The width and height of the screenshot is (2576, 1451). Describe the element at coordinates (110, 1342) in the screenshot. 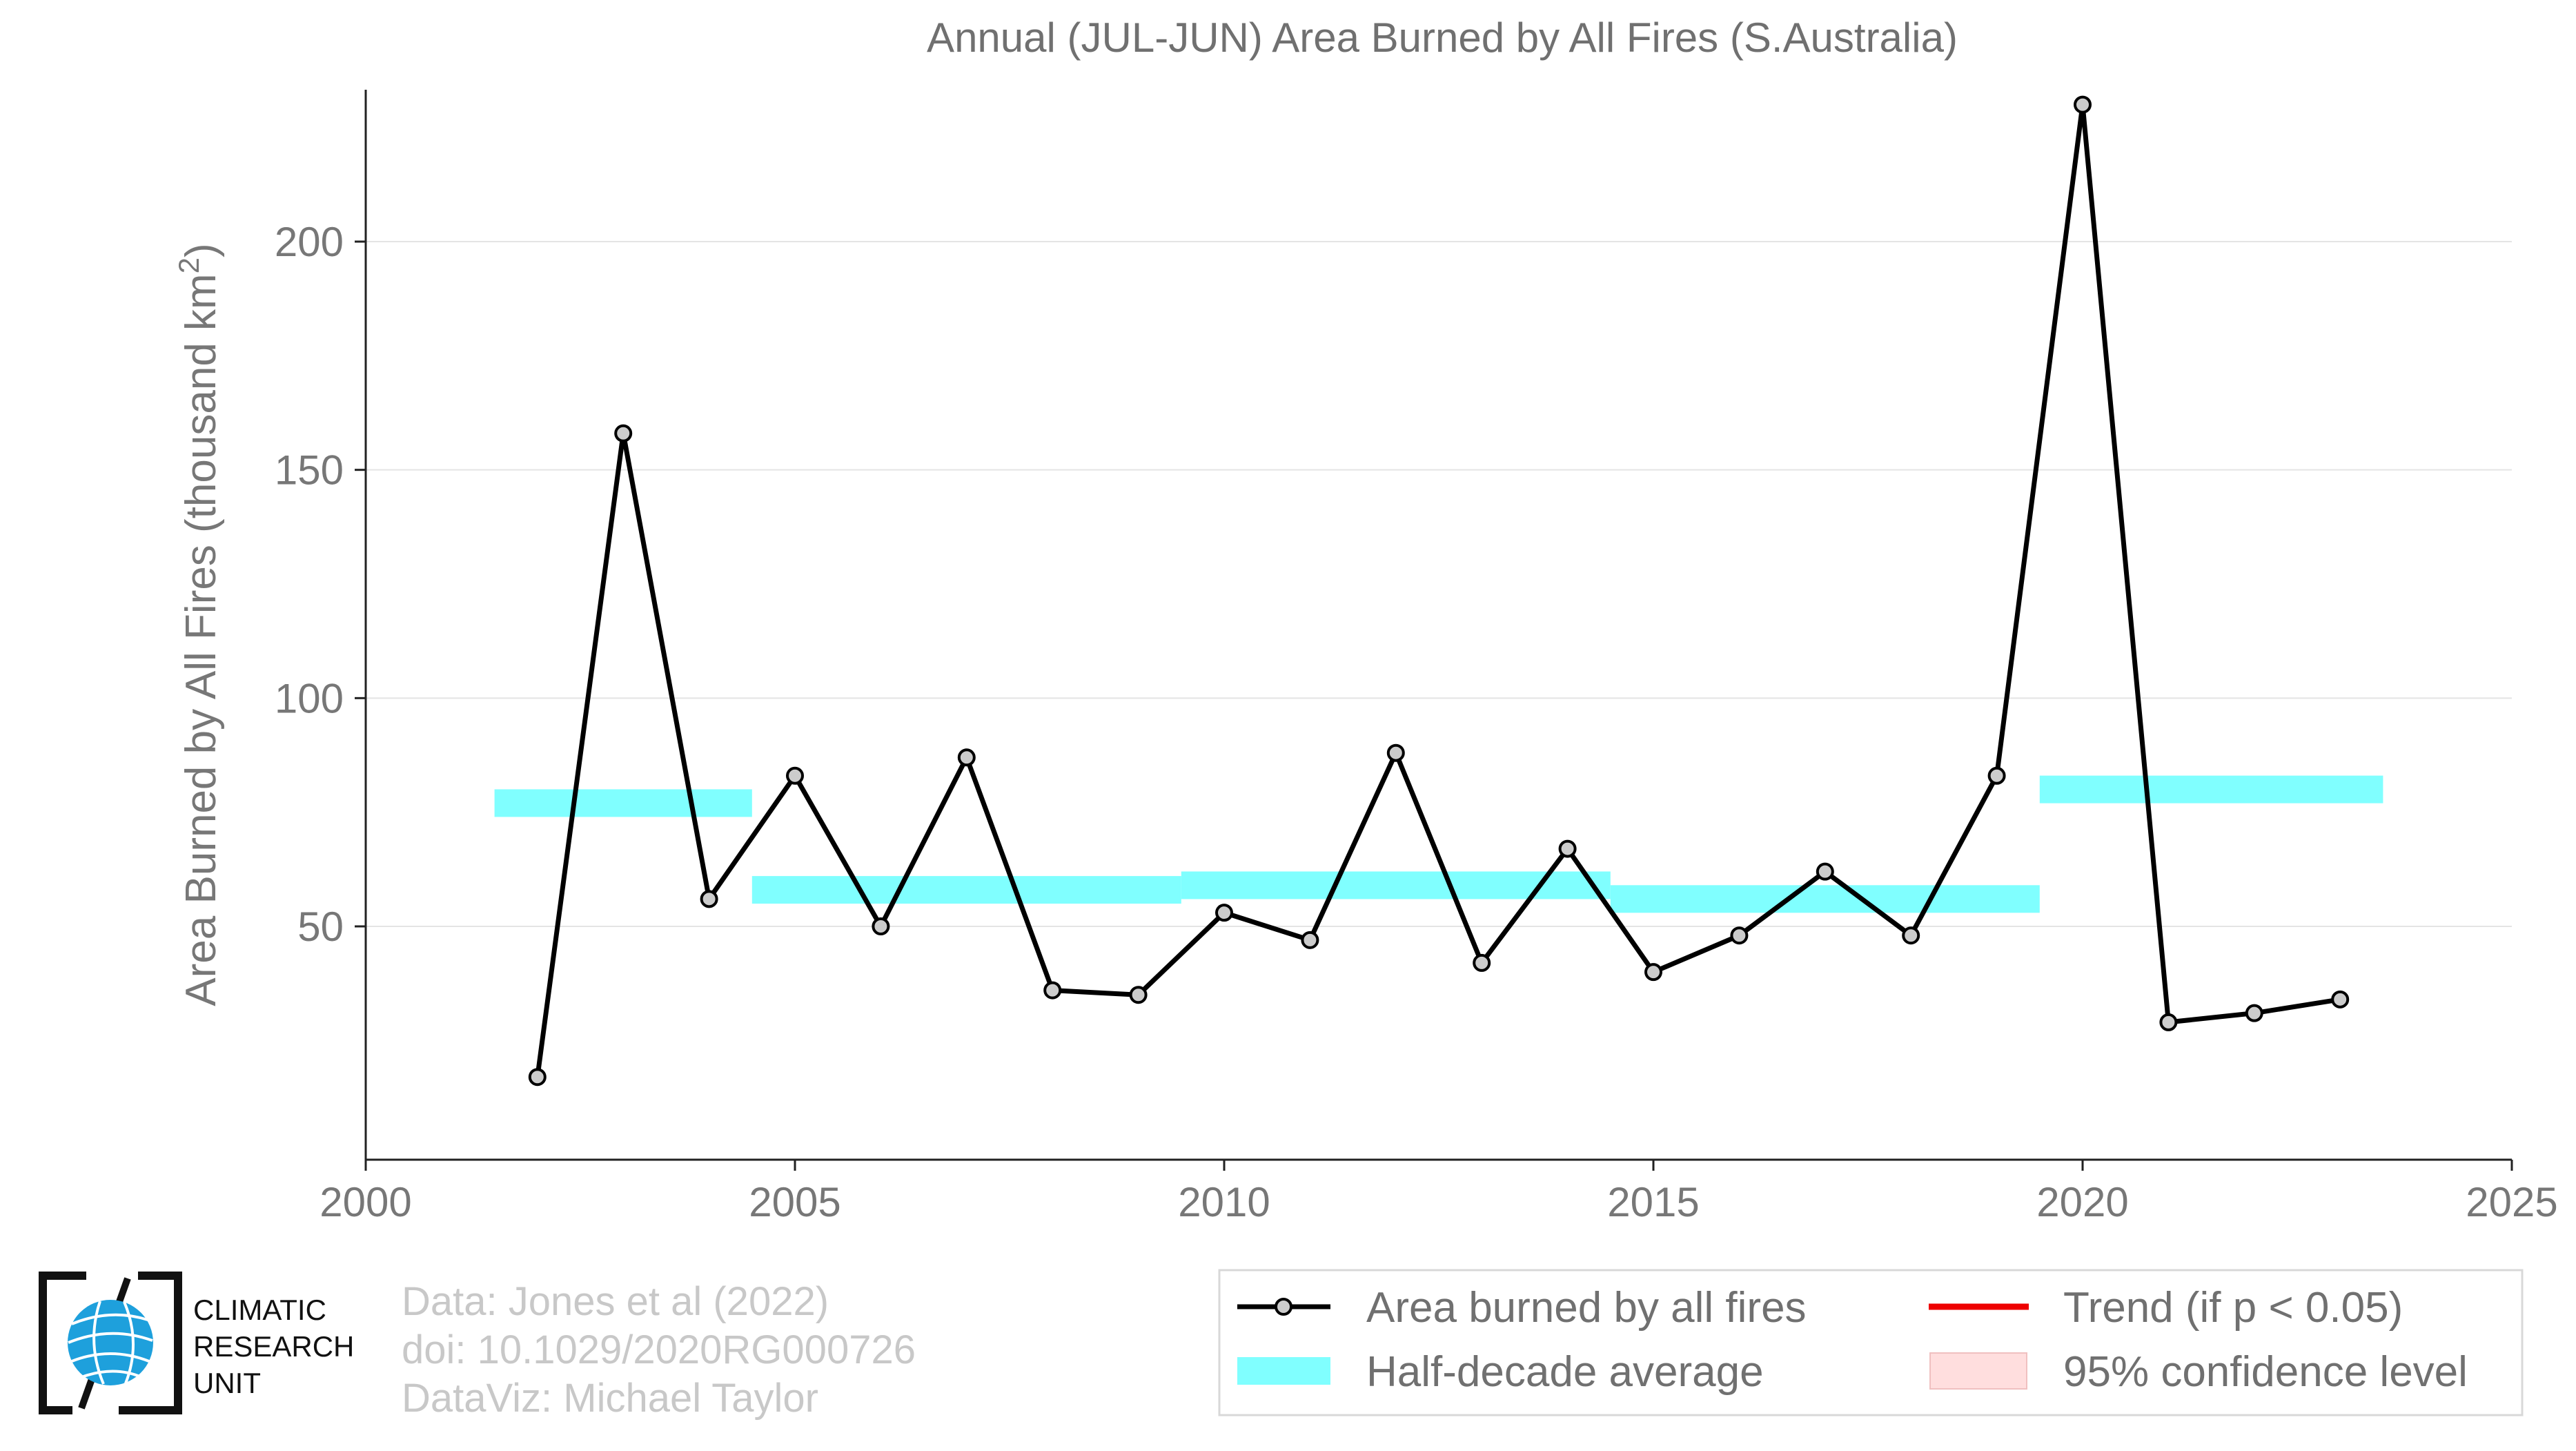

I see `globe-icon` at that location.